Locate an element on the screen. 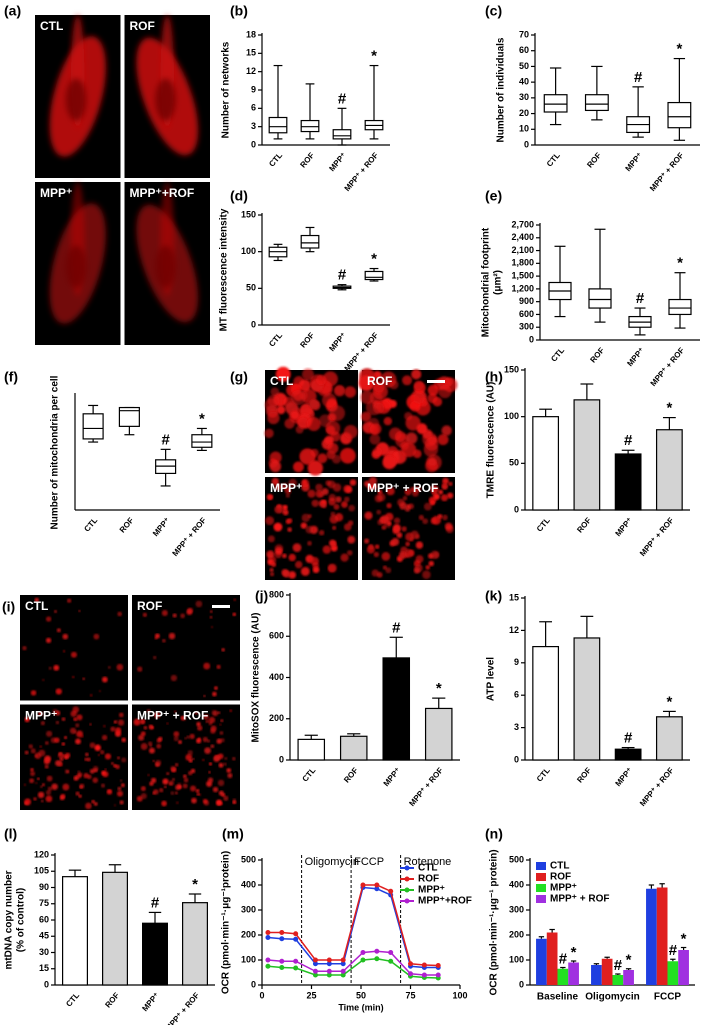 The height and width of the screenshot is (1025, 709). nucleus is located at coordinates (165, 99).